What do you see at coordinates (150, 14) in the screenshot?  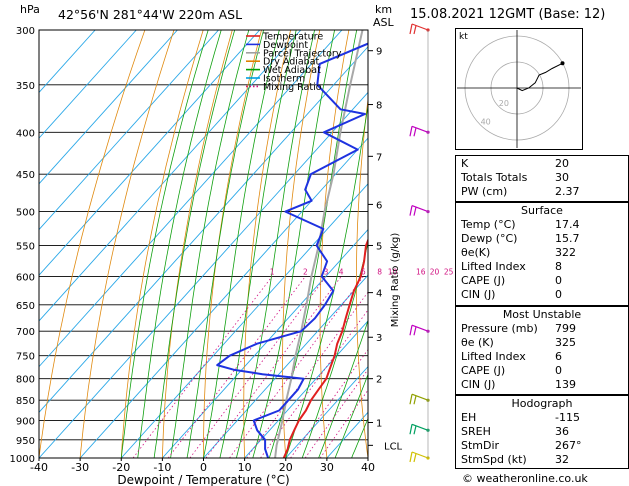 I see `station-location: 42°56'N 281°44'W 220m ASL` at bounding box center [150, 14].